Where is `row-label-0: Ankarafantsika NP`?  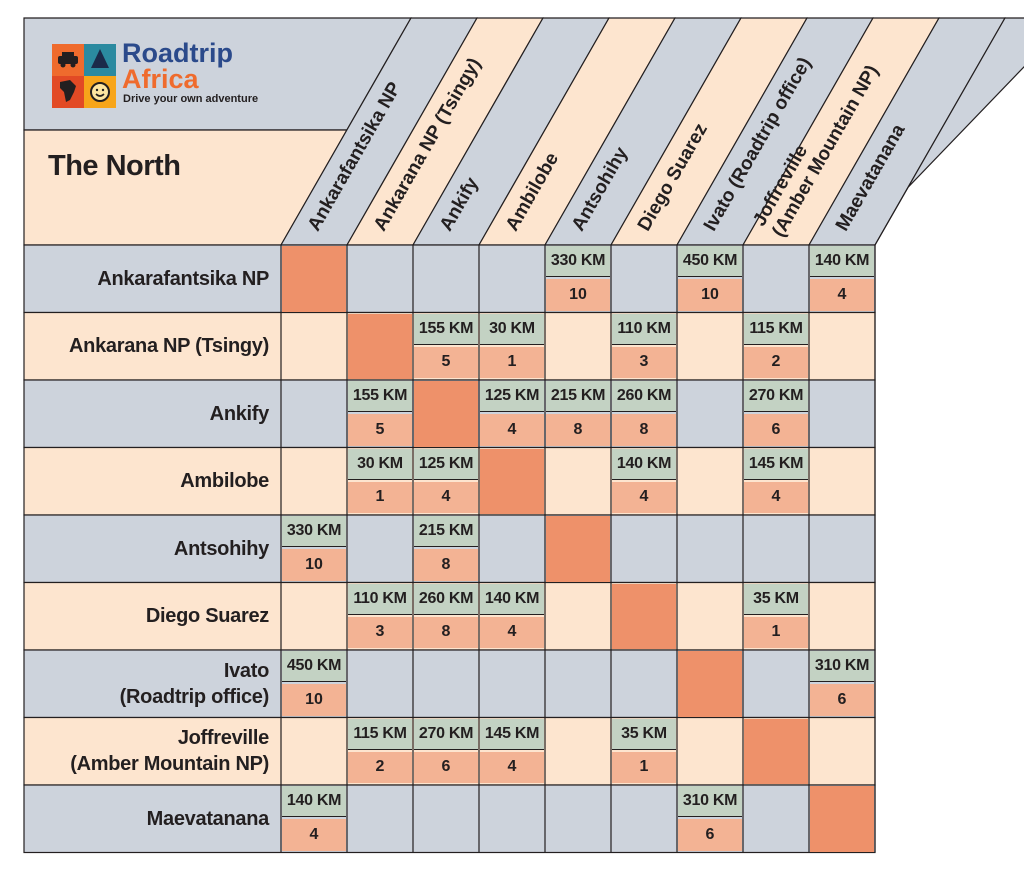 row-label-0: Ankarafantsika NP is located at coordinates (146, 279).